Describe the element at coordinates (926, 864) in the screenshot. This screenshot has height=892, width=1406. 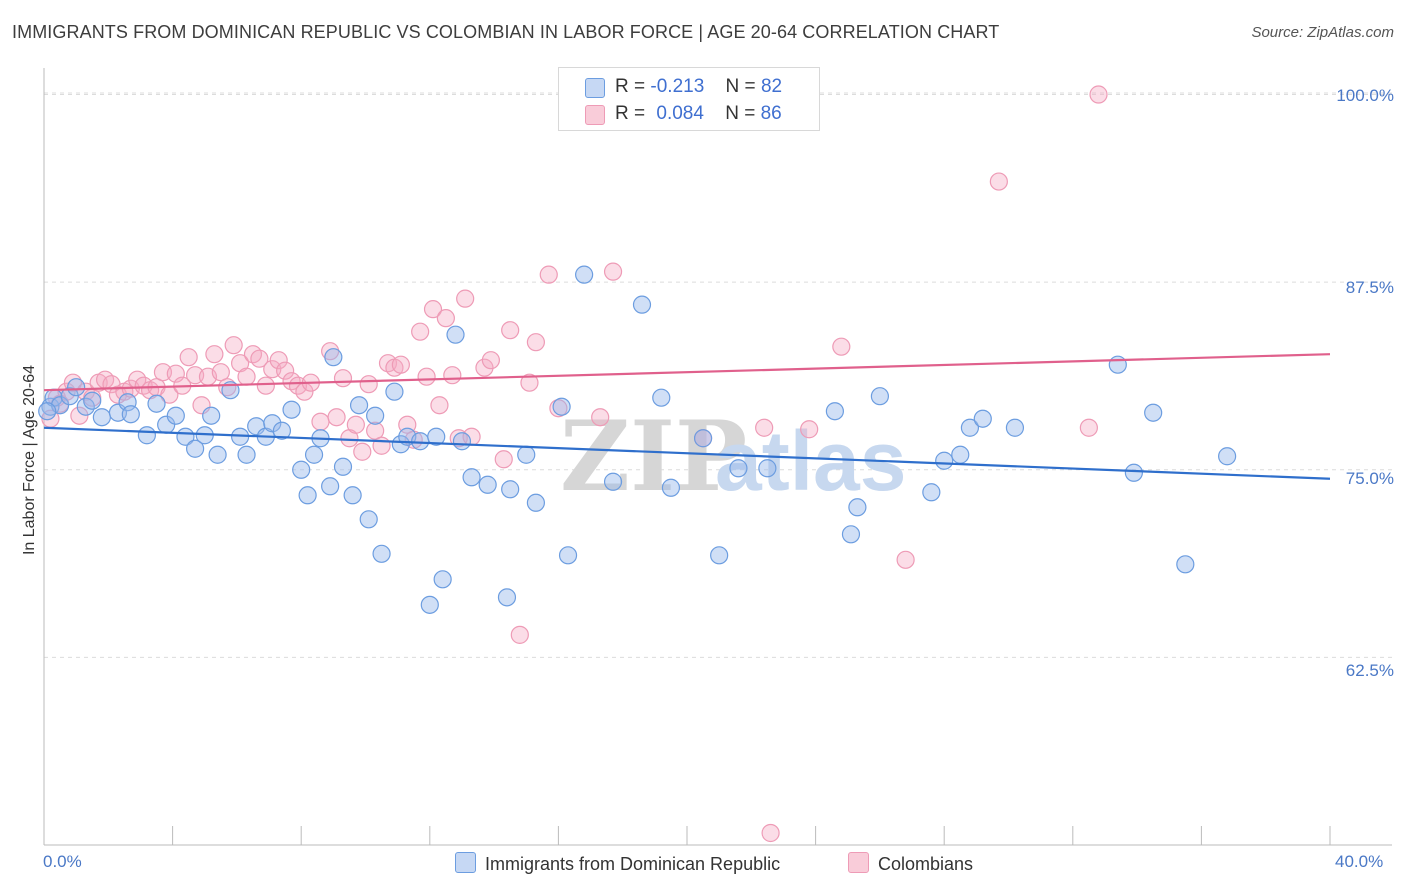
I see `bottom-legend-pink-label: Colombians` at that location.